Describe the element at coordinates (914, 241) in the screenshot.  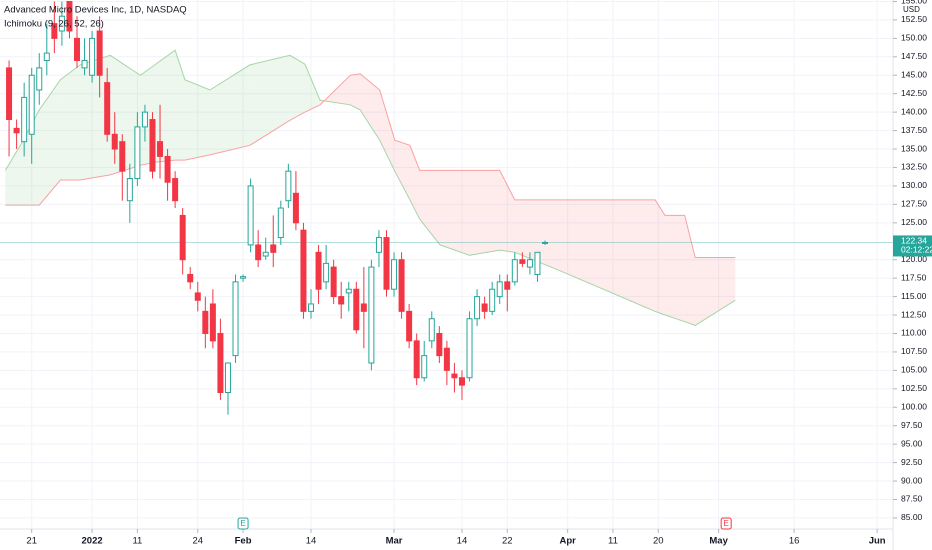
I see `last-price-label: 122.34` at that location.